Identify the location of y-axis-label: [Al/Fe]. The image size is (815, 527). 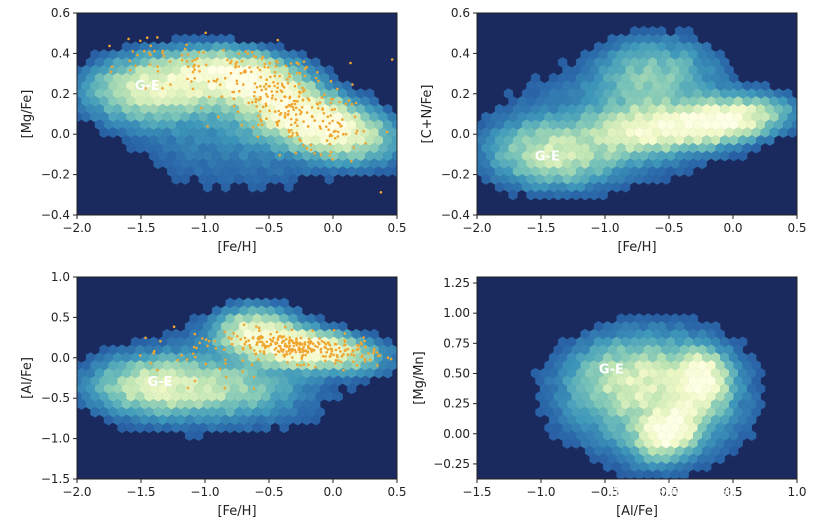
(27, 378).